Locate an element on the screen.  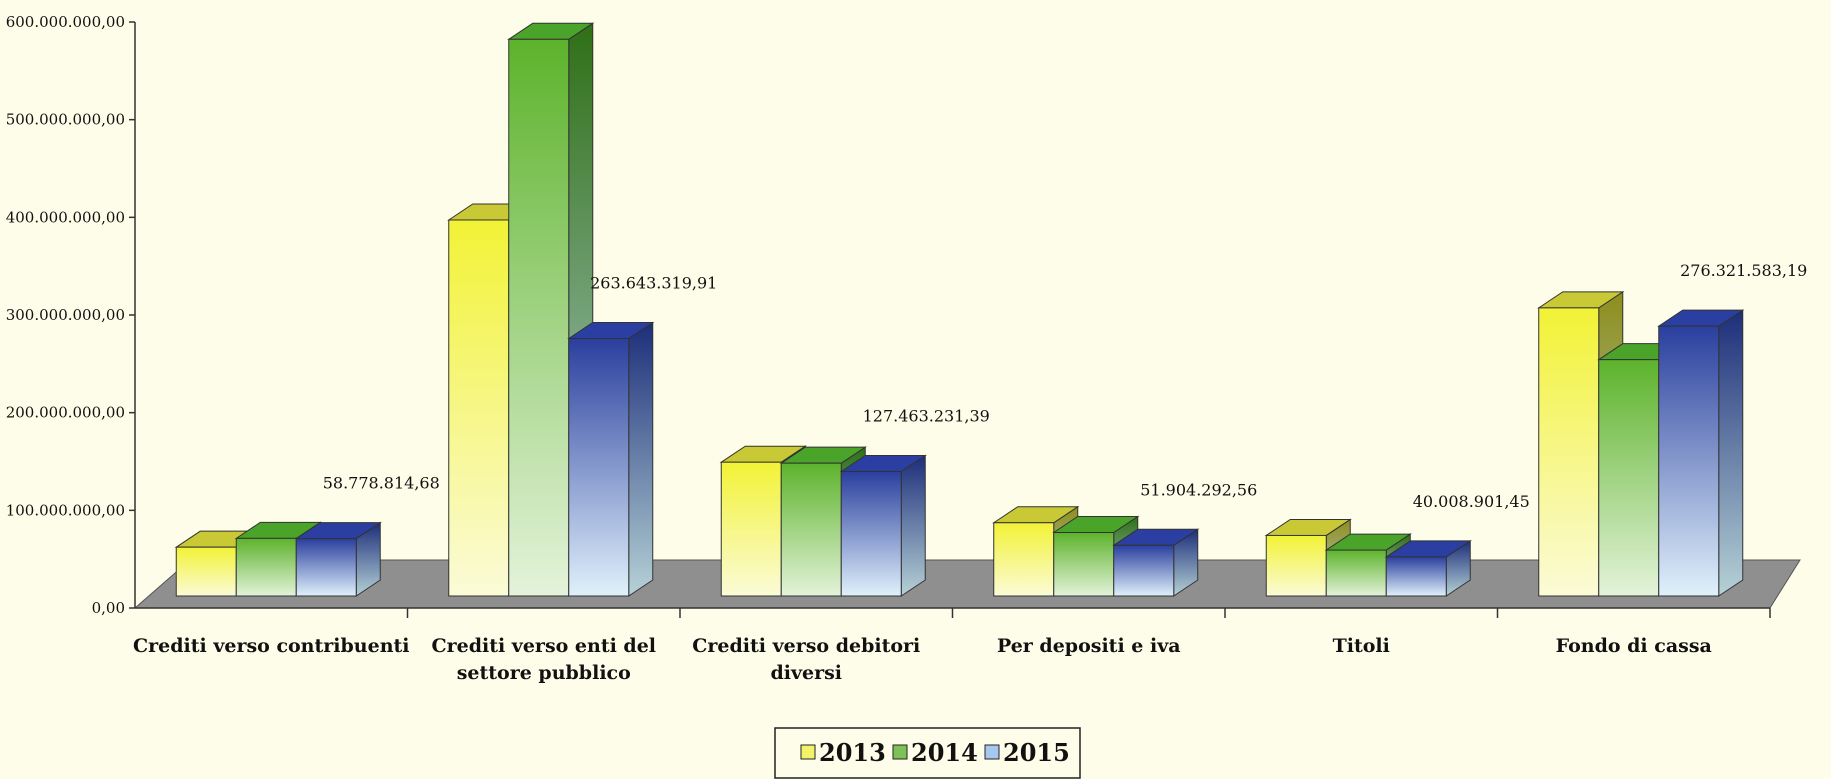
data-label: 276.321.583,19 is located at coordinates (1743, 270).